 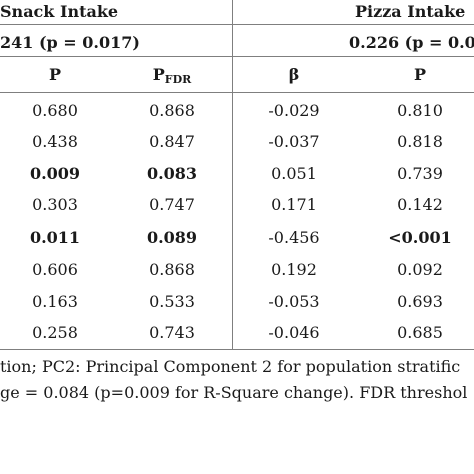 What do you see at coordinates (294, 269) in the screenshot?
I see `cell-pizza-beta: 0.192` at bounding box center [294, 269].